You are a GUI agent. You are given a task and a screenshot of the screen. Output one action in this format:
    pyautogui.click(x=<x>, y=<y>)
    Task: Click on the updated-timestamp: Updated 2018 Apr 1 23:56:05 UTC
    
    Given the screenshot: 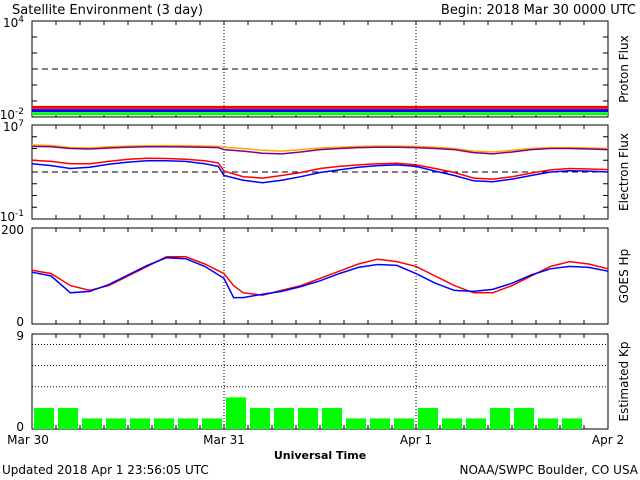 What is the action you would take?
    pyautogui.click(x=105, y=470)
    